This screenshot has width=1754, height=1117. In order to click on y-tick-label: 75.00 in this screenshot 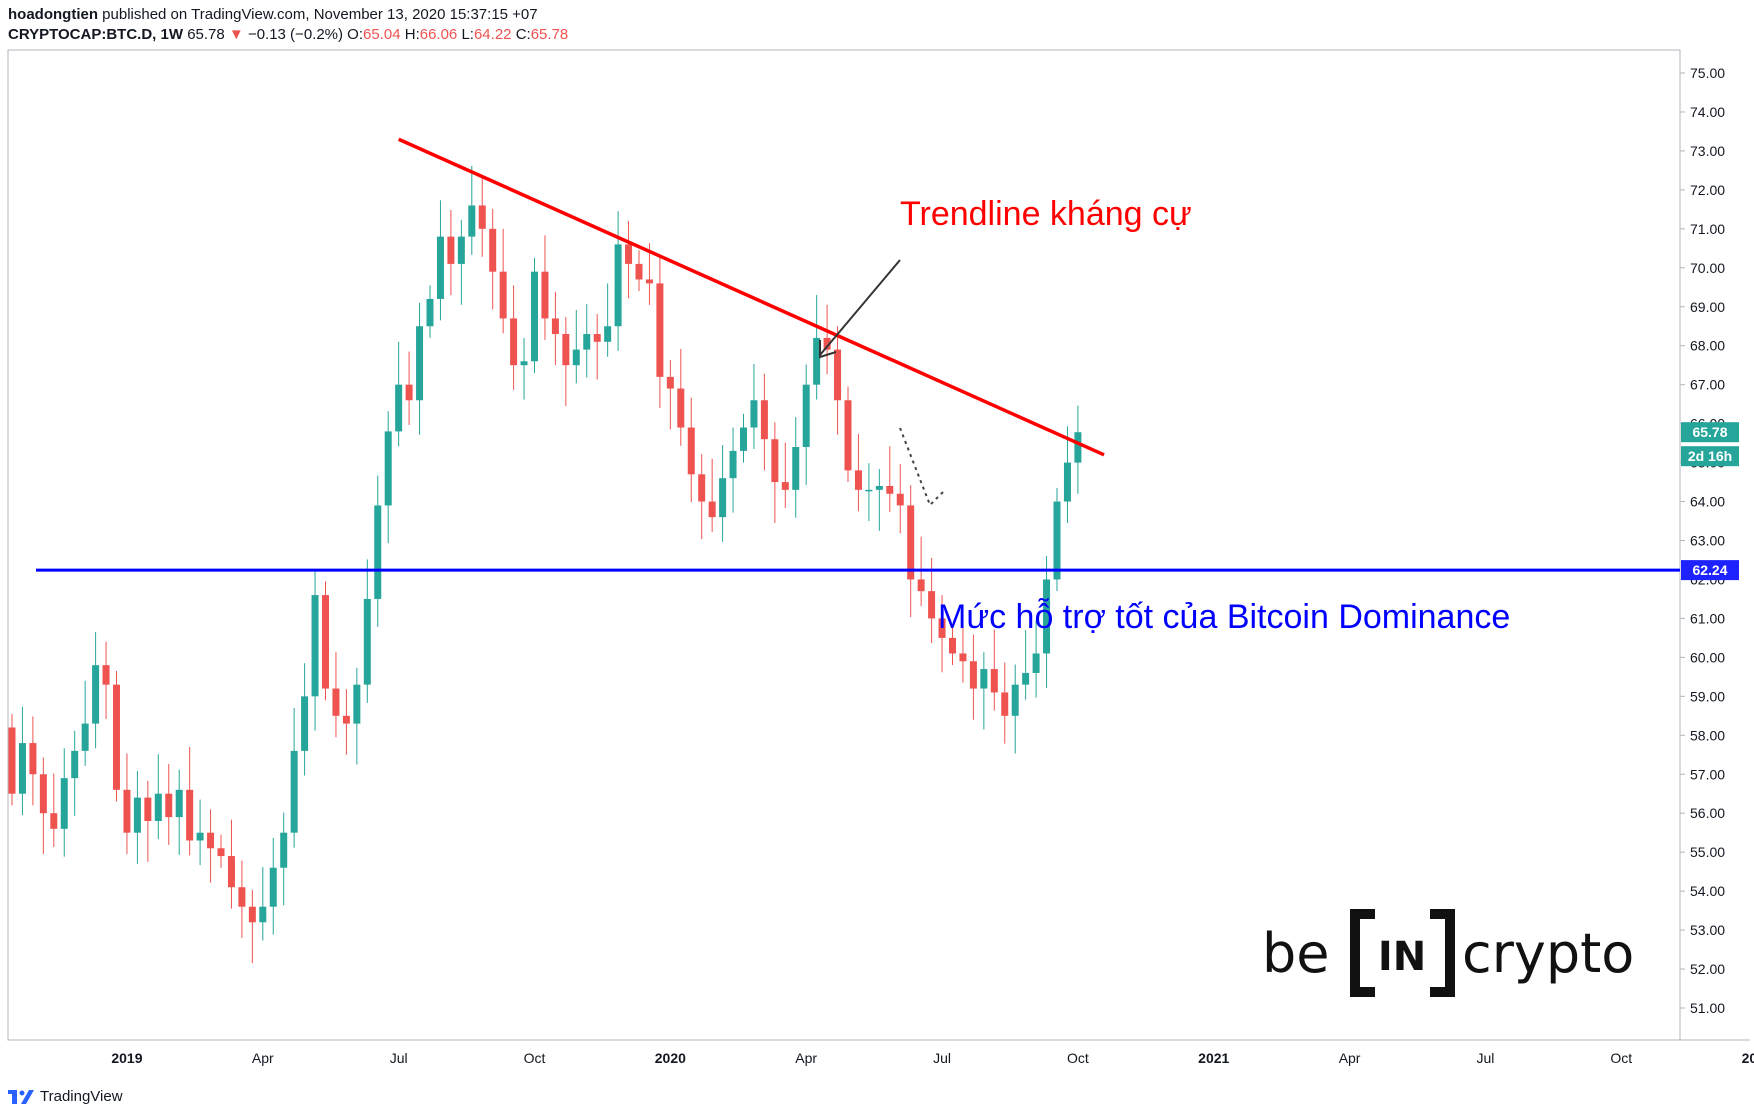, I will do `click(1707, 73)`.